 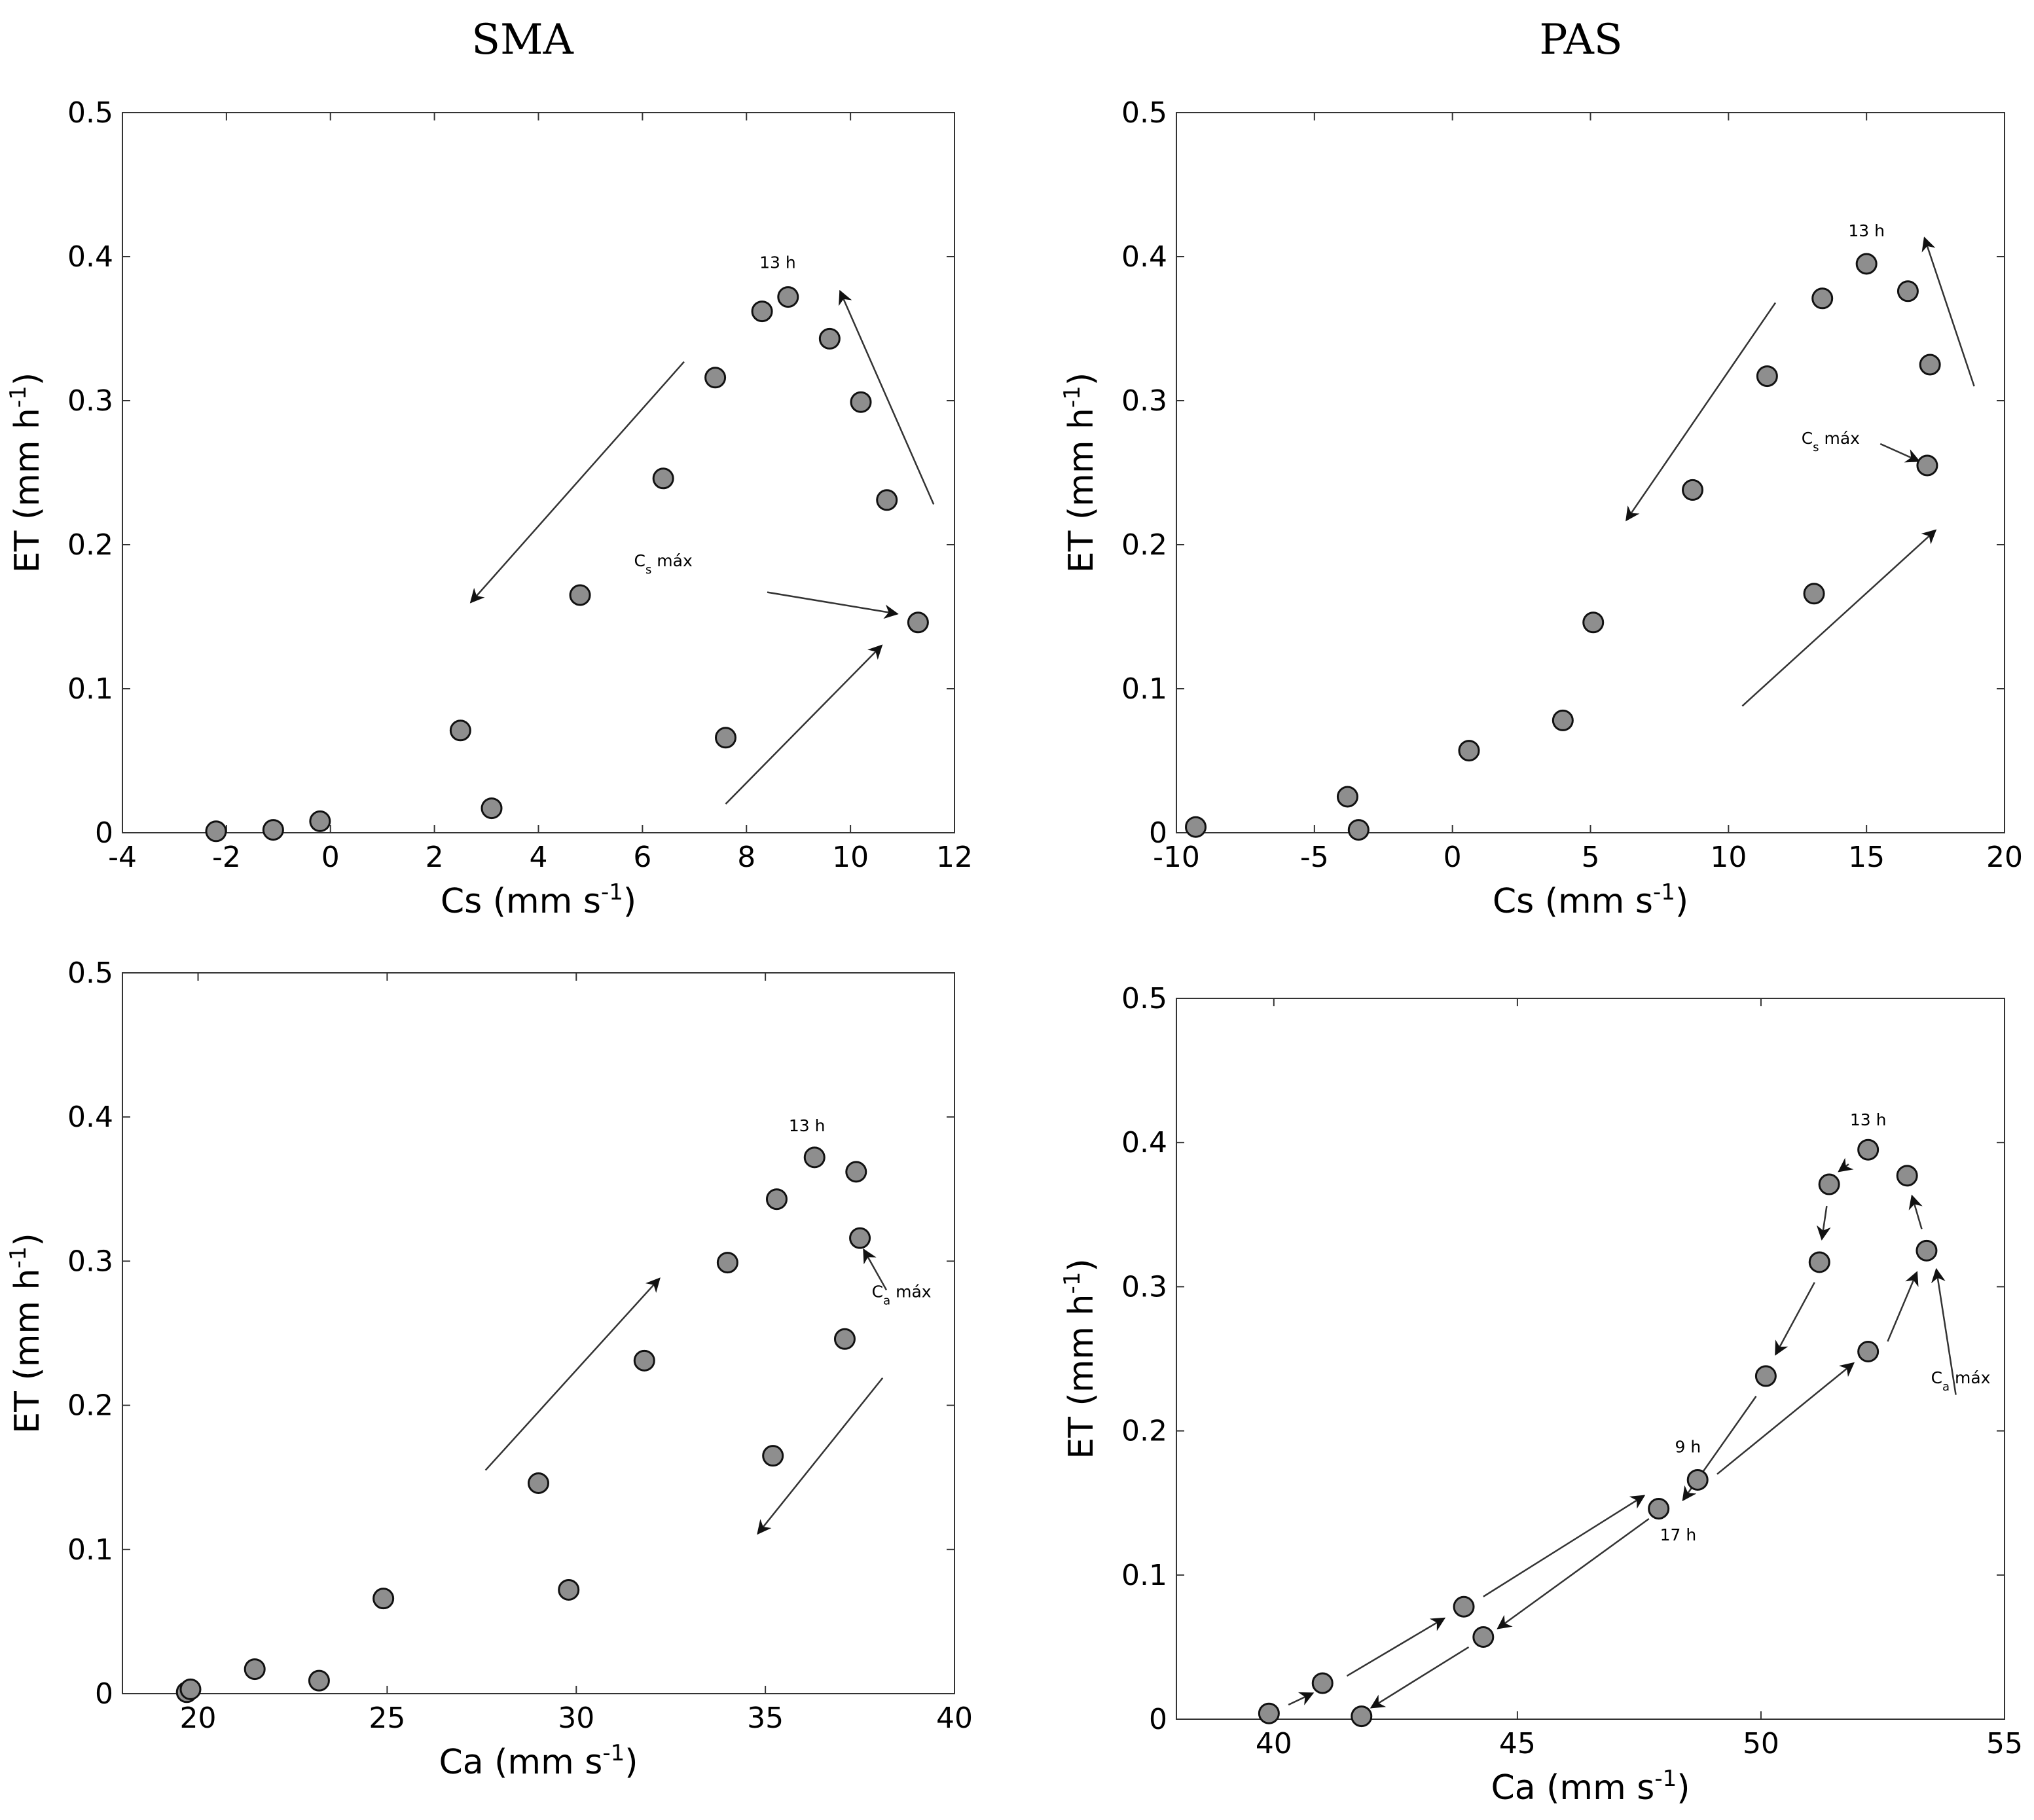 I want to click on x-tick-label: 40, so click(x=1274, y=1743).